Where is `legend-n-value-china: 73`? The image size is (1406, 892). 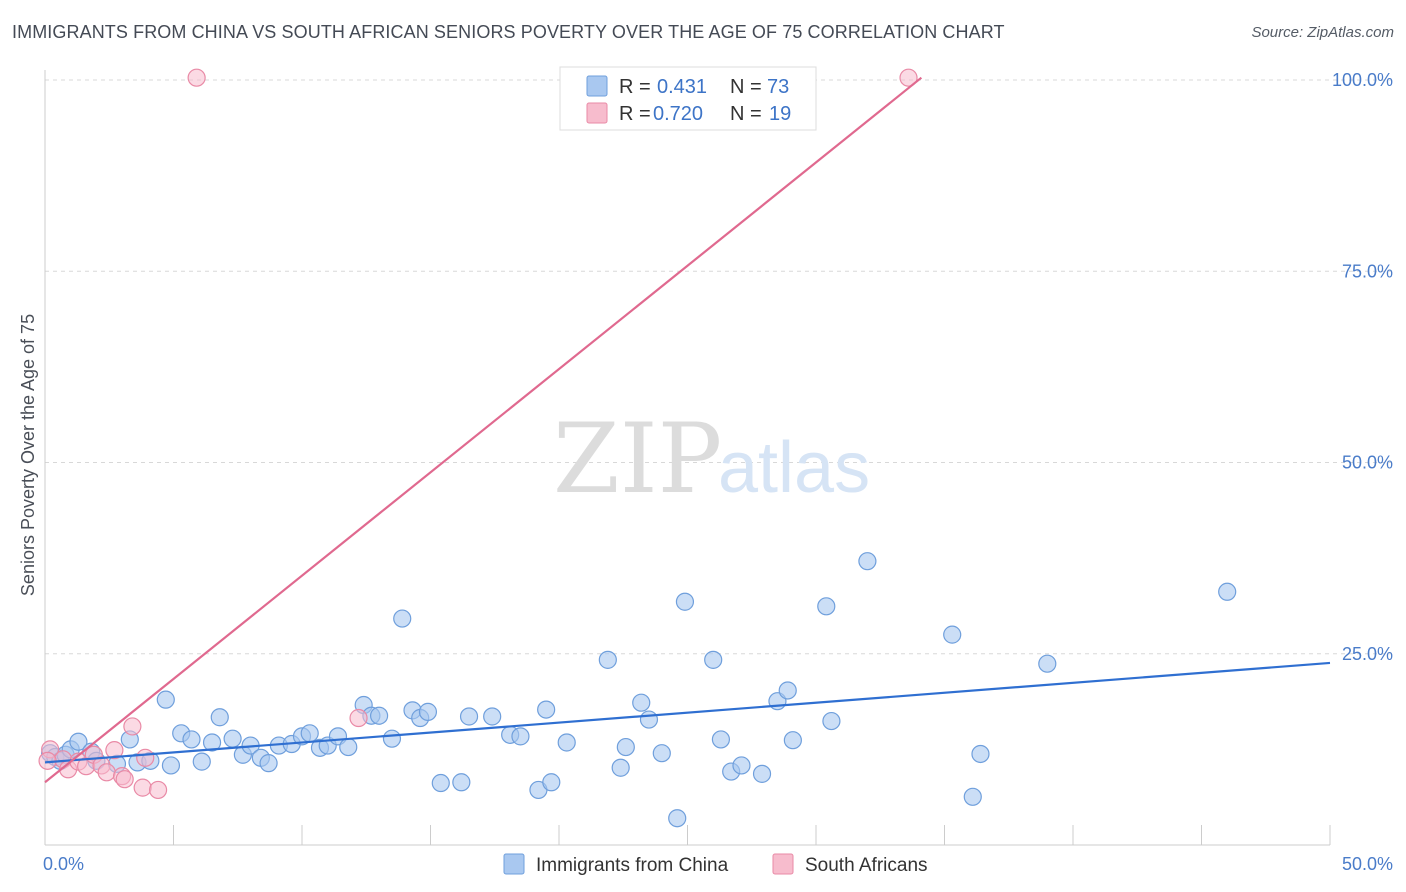 legend-n-value-china: 73 is located at coordinates (778, 87).